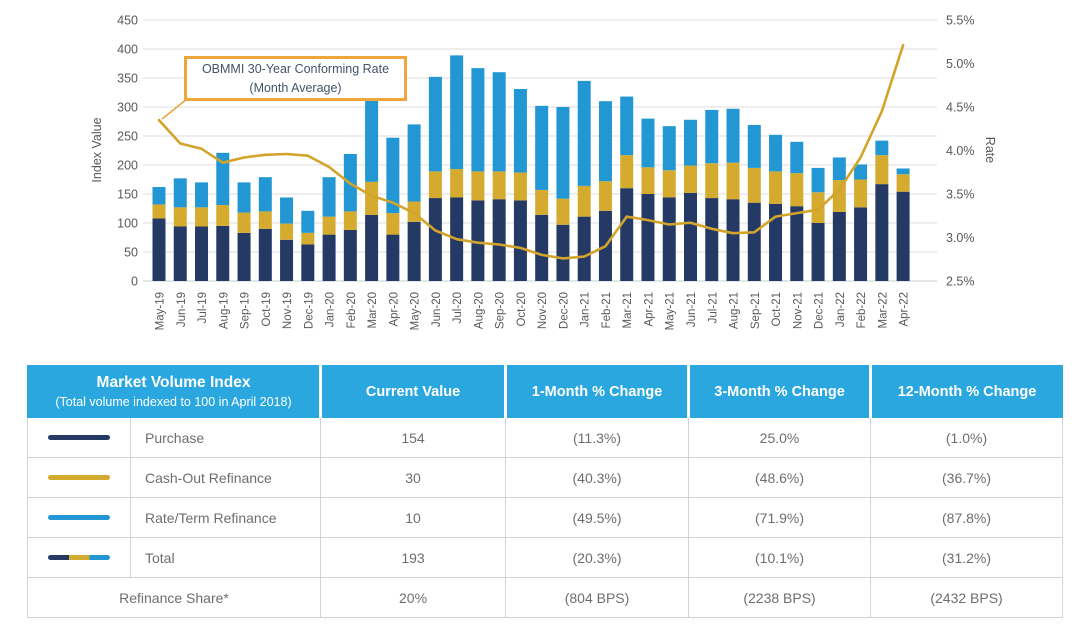 The height and width of the screenshot is (626, 1089). Describe the element at coordinates (97, 149) in the screenshot. I see `left-axis-title: Index Value` at that location.